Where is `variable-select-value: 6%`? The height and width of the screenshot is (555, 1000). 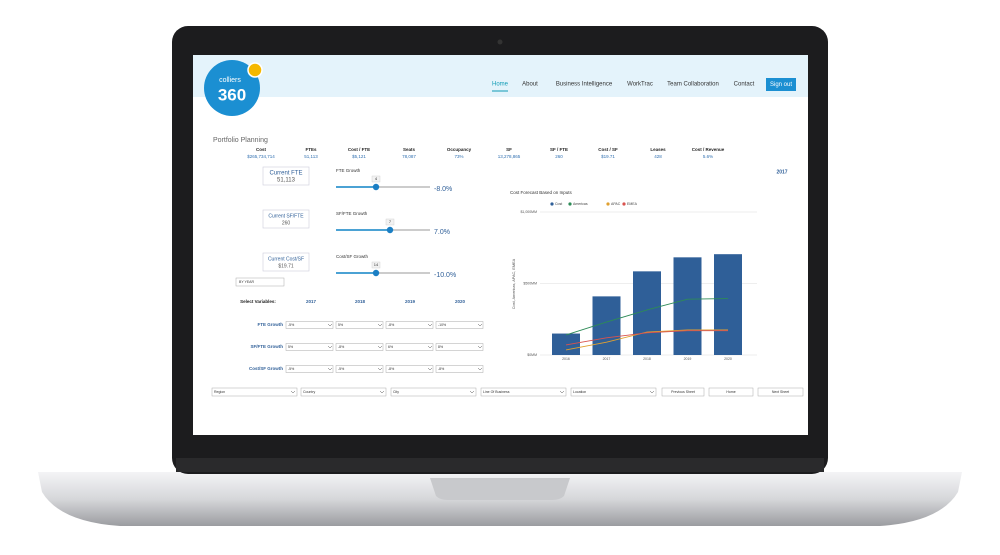 variable-select-value: 6% is located at coordinates (390, 347).